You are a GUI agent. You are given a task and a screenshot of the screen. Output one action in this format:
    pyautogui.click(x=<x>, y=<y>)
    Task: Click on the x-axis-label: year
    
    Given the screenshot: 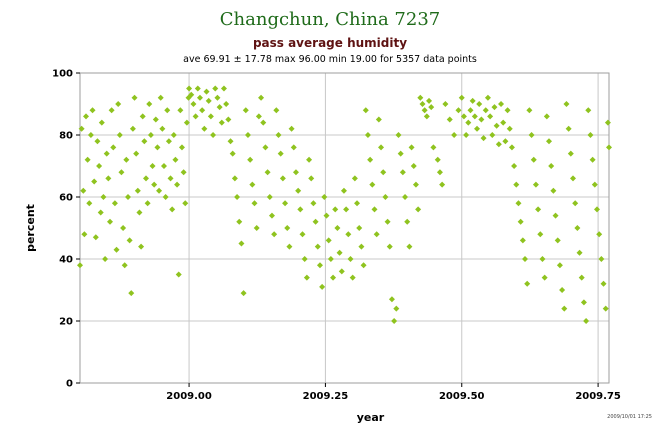 What is the action you would take?
    pyautogui.click(x=371, y=417)
    